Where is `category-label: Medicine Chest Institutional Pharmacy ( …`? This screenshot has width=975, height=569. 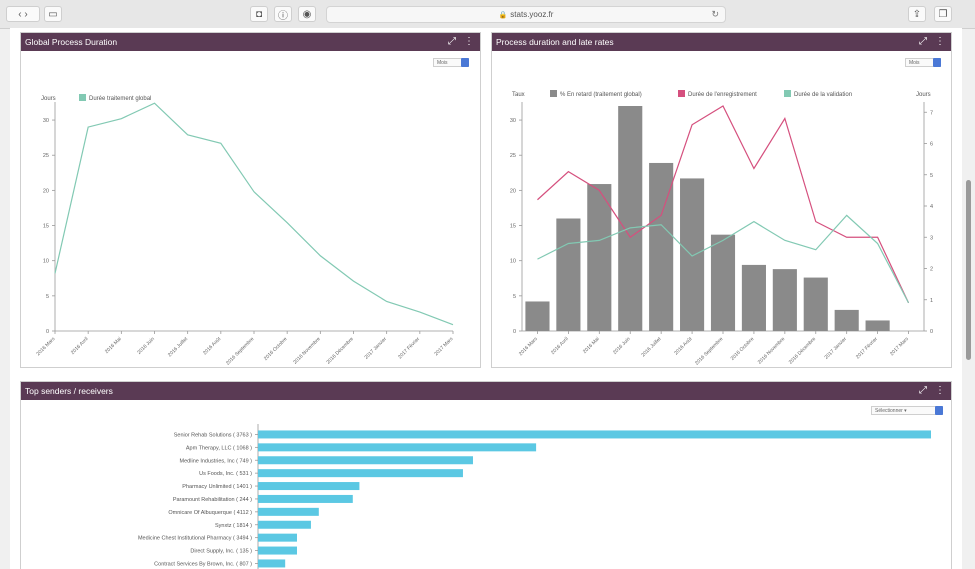
category-label: Medicine Chest Institutional Pharmacy ( … is located at coordinates (195, 539).